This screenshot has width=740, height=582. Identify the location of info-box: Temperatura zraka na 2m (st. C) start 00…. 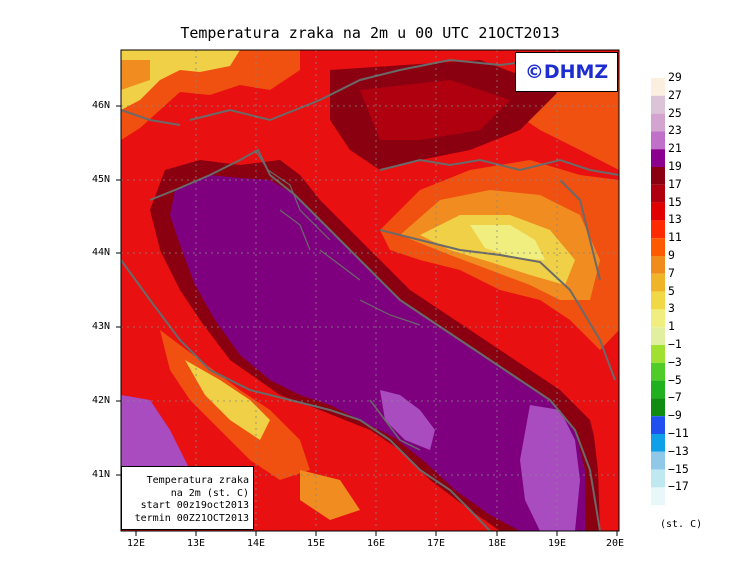
(187, 498).